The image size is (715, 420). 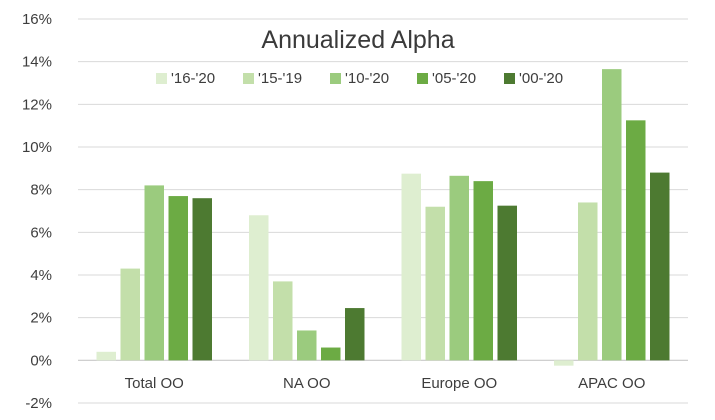 What do you see at coordinates (37, 19) in the screenshot?
I see `y-tick-label: 16%` at bounding box center [37, 19].